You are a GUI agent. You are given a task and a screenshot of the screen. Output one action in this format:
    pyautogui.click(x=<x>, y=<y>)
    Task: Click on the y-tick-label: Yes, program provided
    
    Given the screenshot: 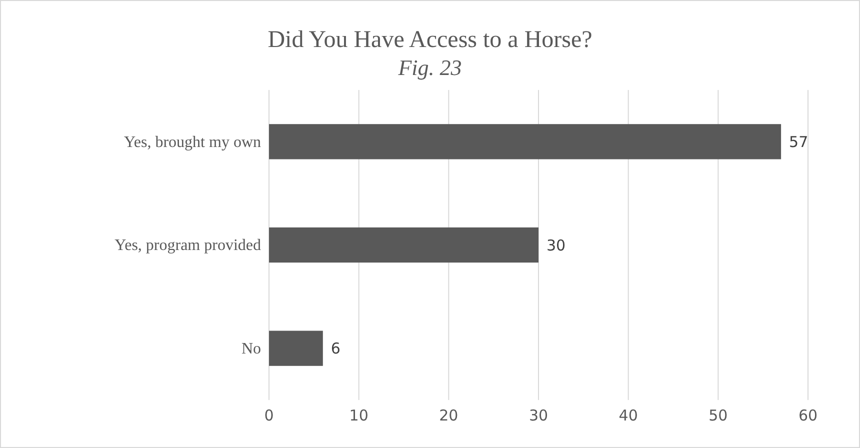 What is the action you would take?
    pyautogui.click(x=187, y=245)
    